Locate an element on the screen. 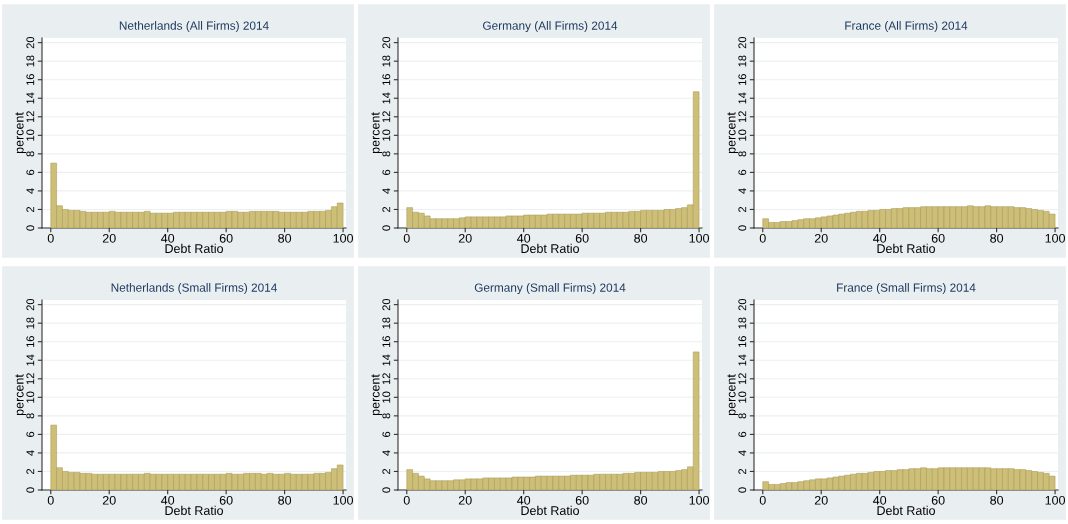  chart-title: Netherlands (Small Firms) 2014 is located at coordinates (194, 289).